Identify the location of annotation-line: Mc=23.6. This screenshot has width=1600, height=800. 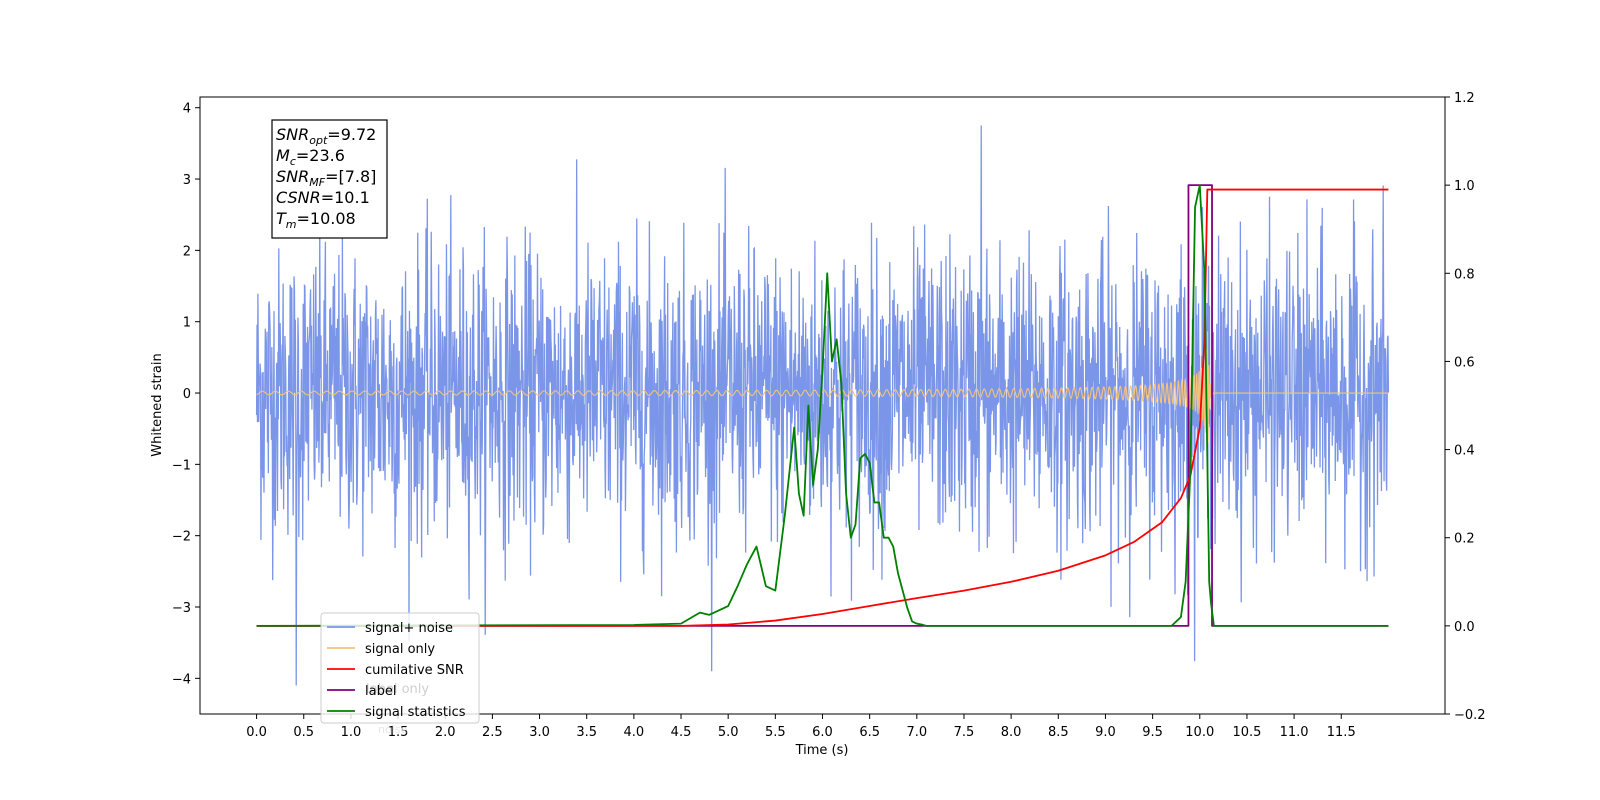
(310, 157).